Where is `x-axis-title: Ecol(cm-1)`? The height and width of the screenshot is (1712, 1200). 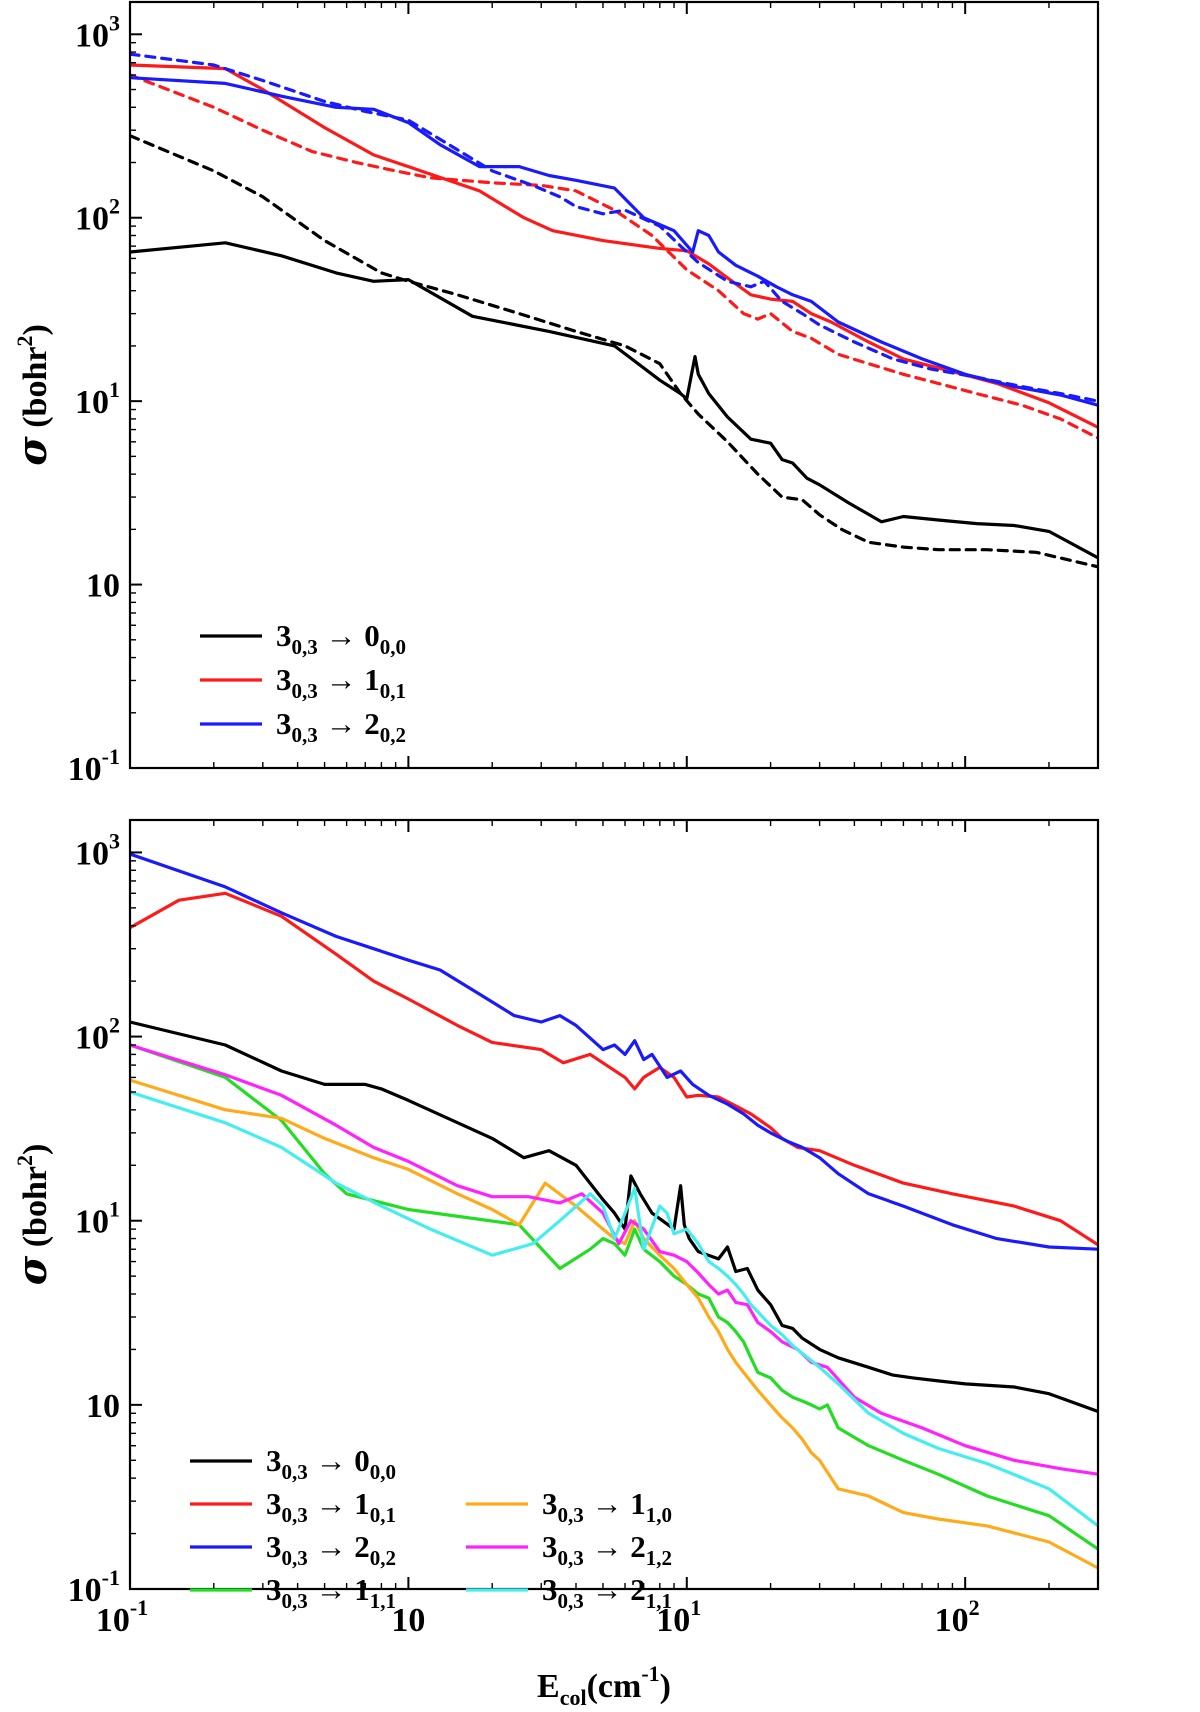
x-axis-title: Ecol(cm-1) is located at coordinates (604, 1685).